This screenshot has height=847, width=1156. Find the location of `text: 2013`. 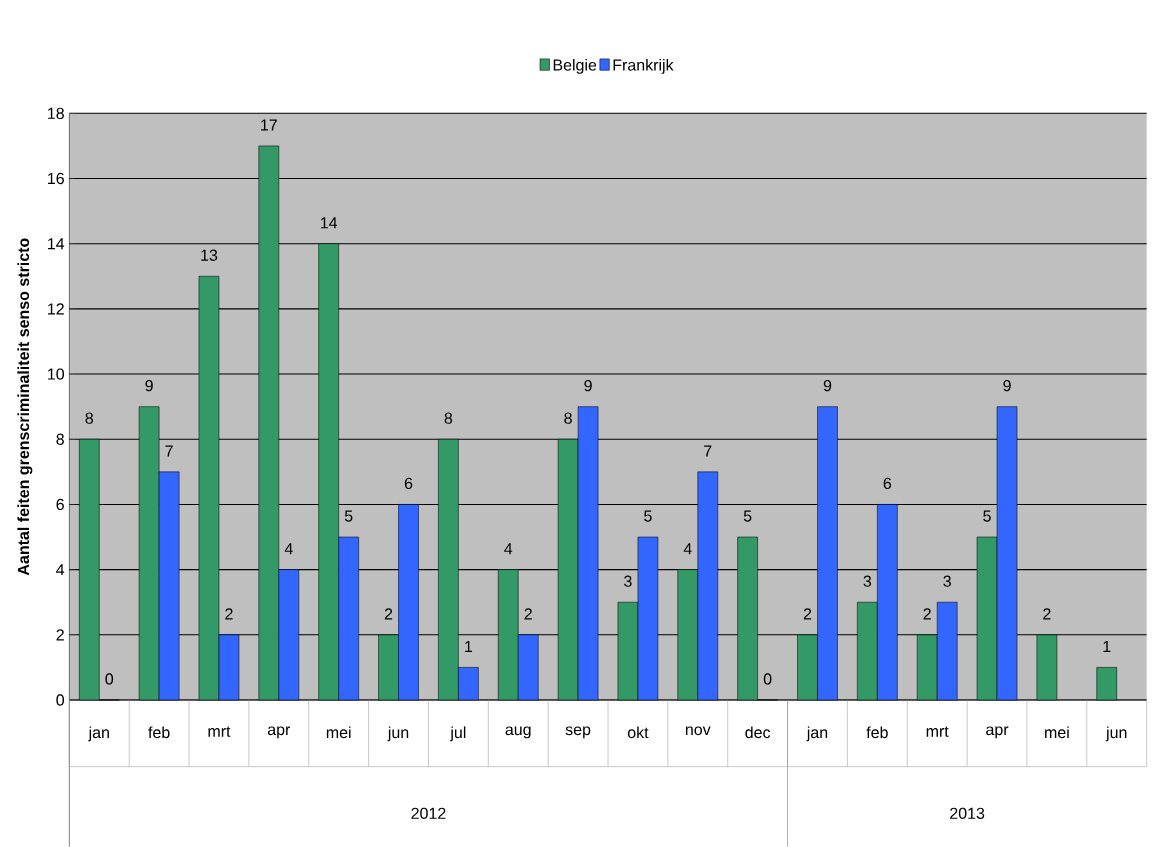

text: 2013 is located at coordinates (967, 813).